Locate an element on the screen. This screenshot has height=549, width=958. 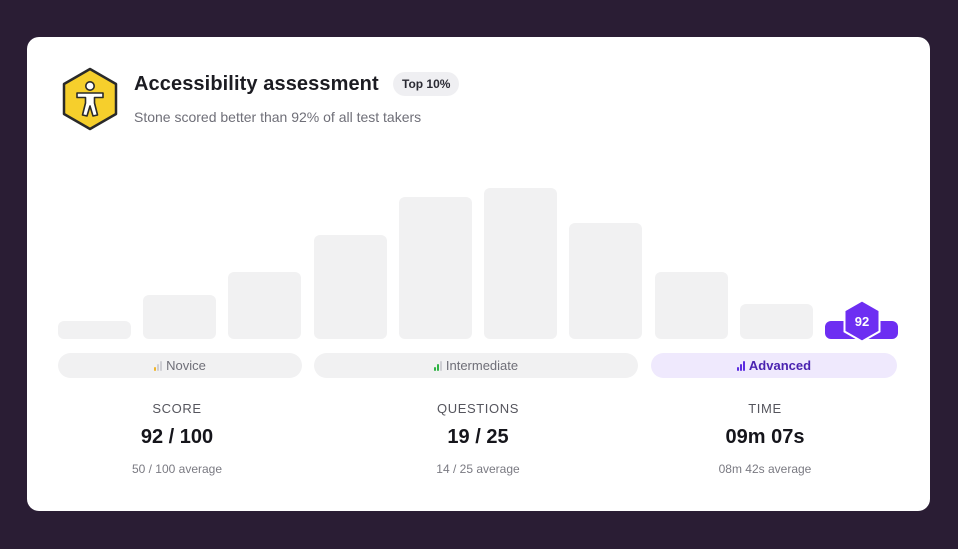
page-title: Accessibility assessment is located at coordinates (256, 84).